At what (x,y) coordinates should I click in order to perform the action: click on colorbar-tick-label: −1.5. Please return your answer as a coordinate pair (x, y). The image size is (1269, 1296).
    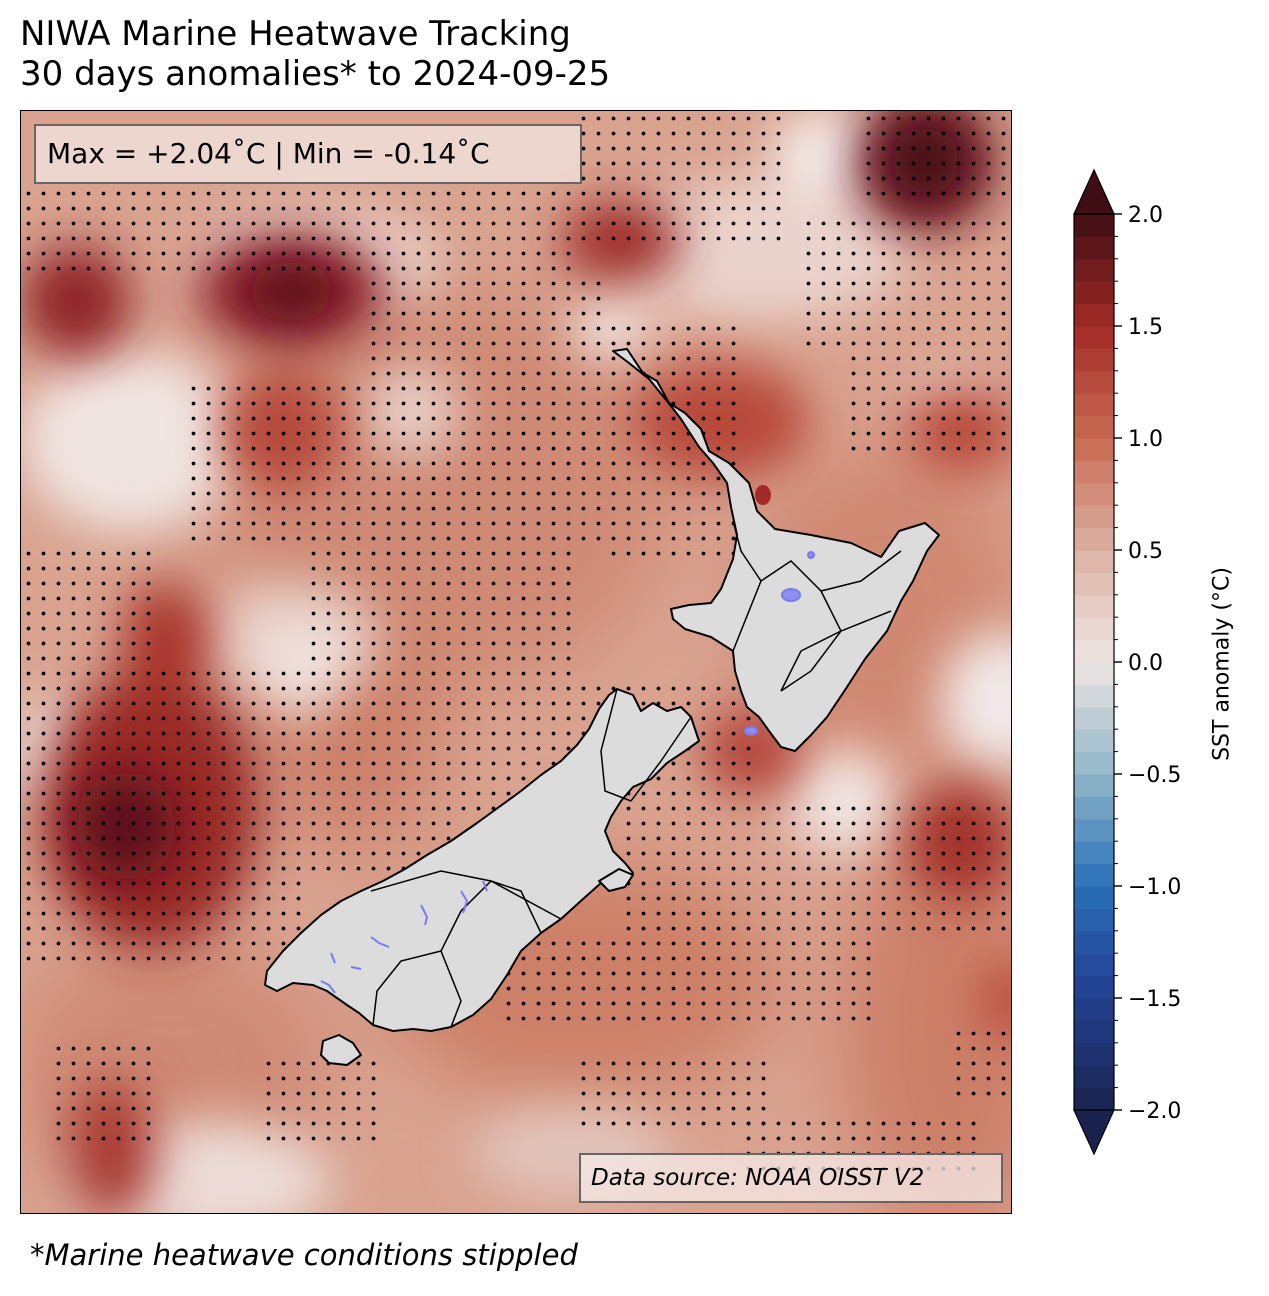
    Looking at the image, I should click on (1154, 999).